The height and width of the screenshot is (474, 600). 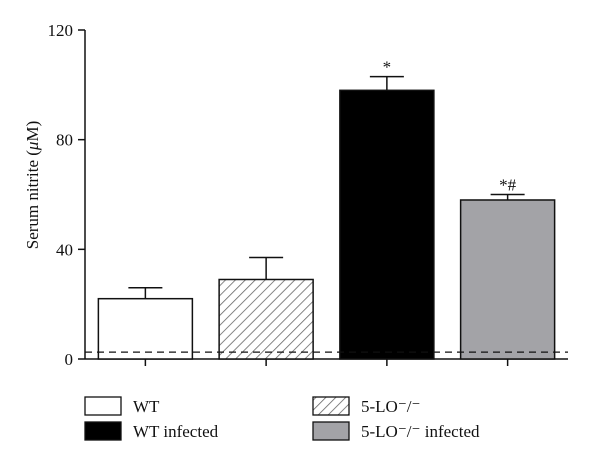 I want to click on y-tick-label: 80, so click(x=64, y=140).